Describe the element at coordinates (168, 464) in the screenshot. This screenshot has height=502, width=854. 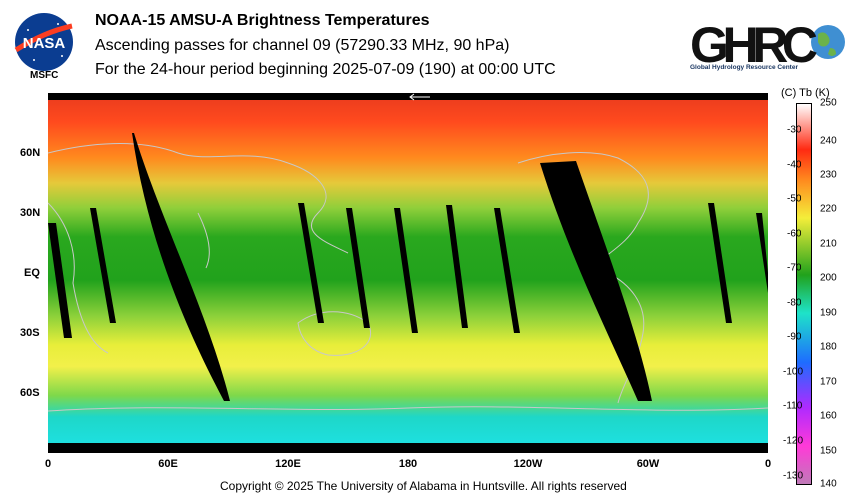
I see `x-tick-label: 60E` at that location.